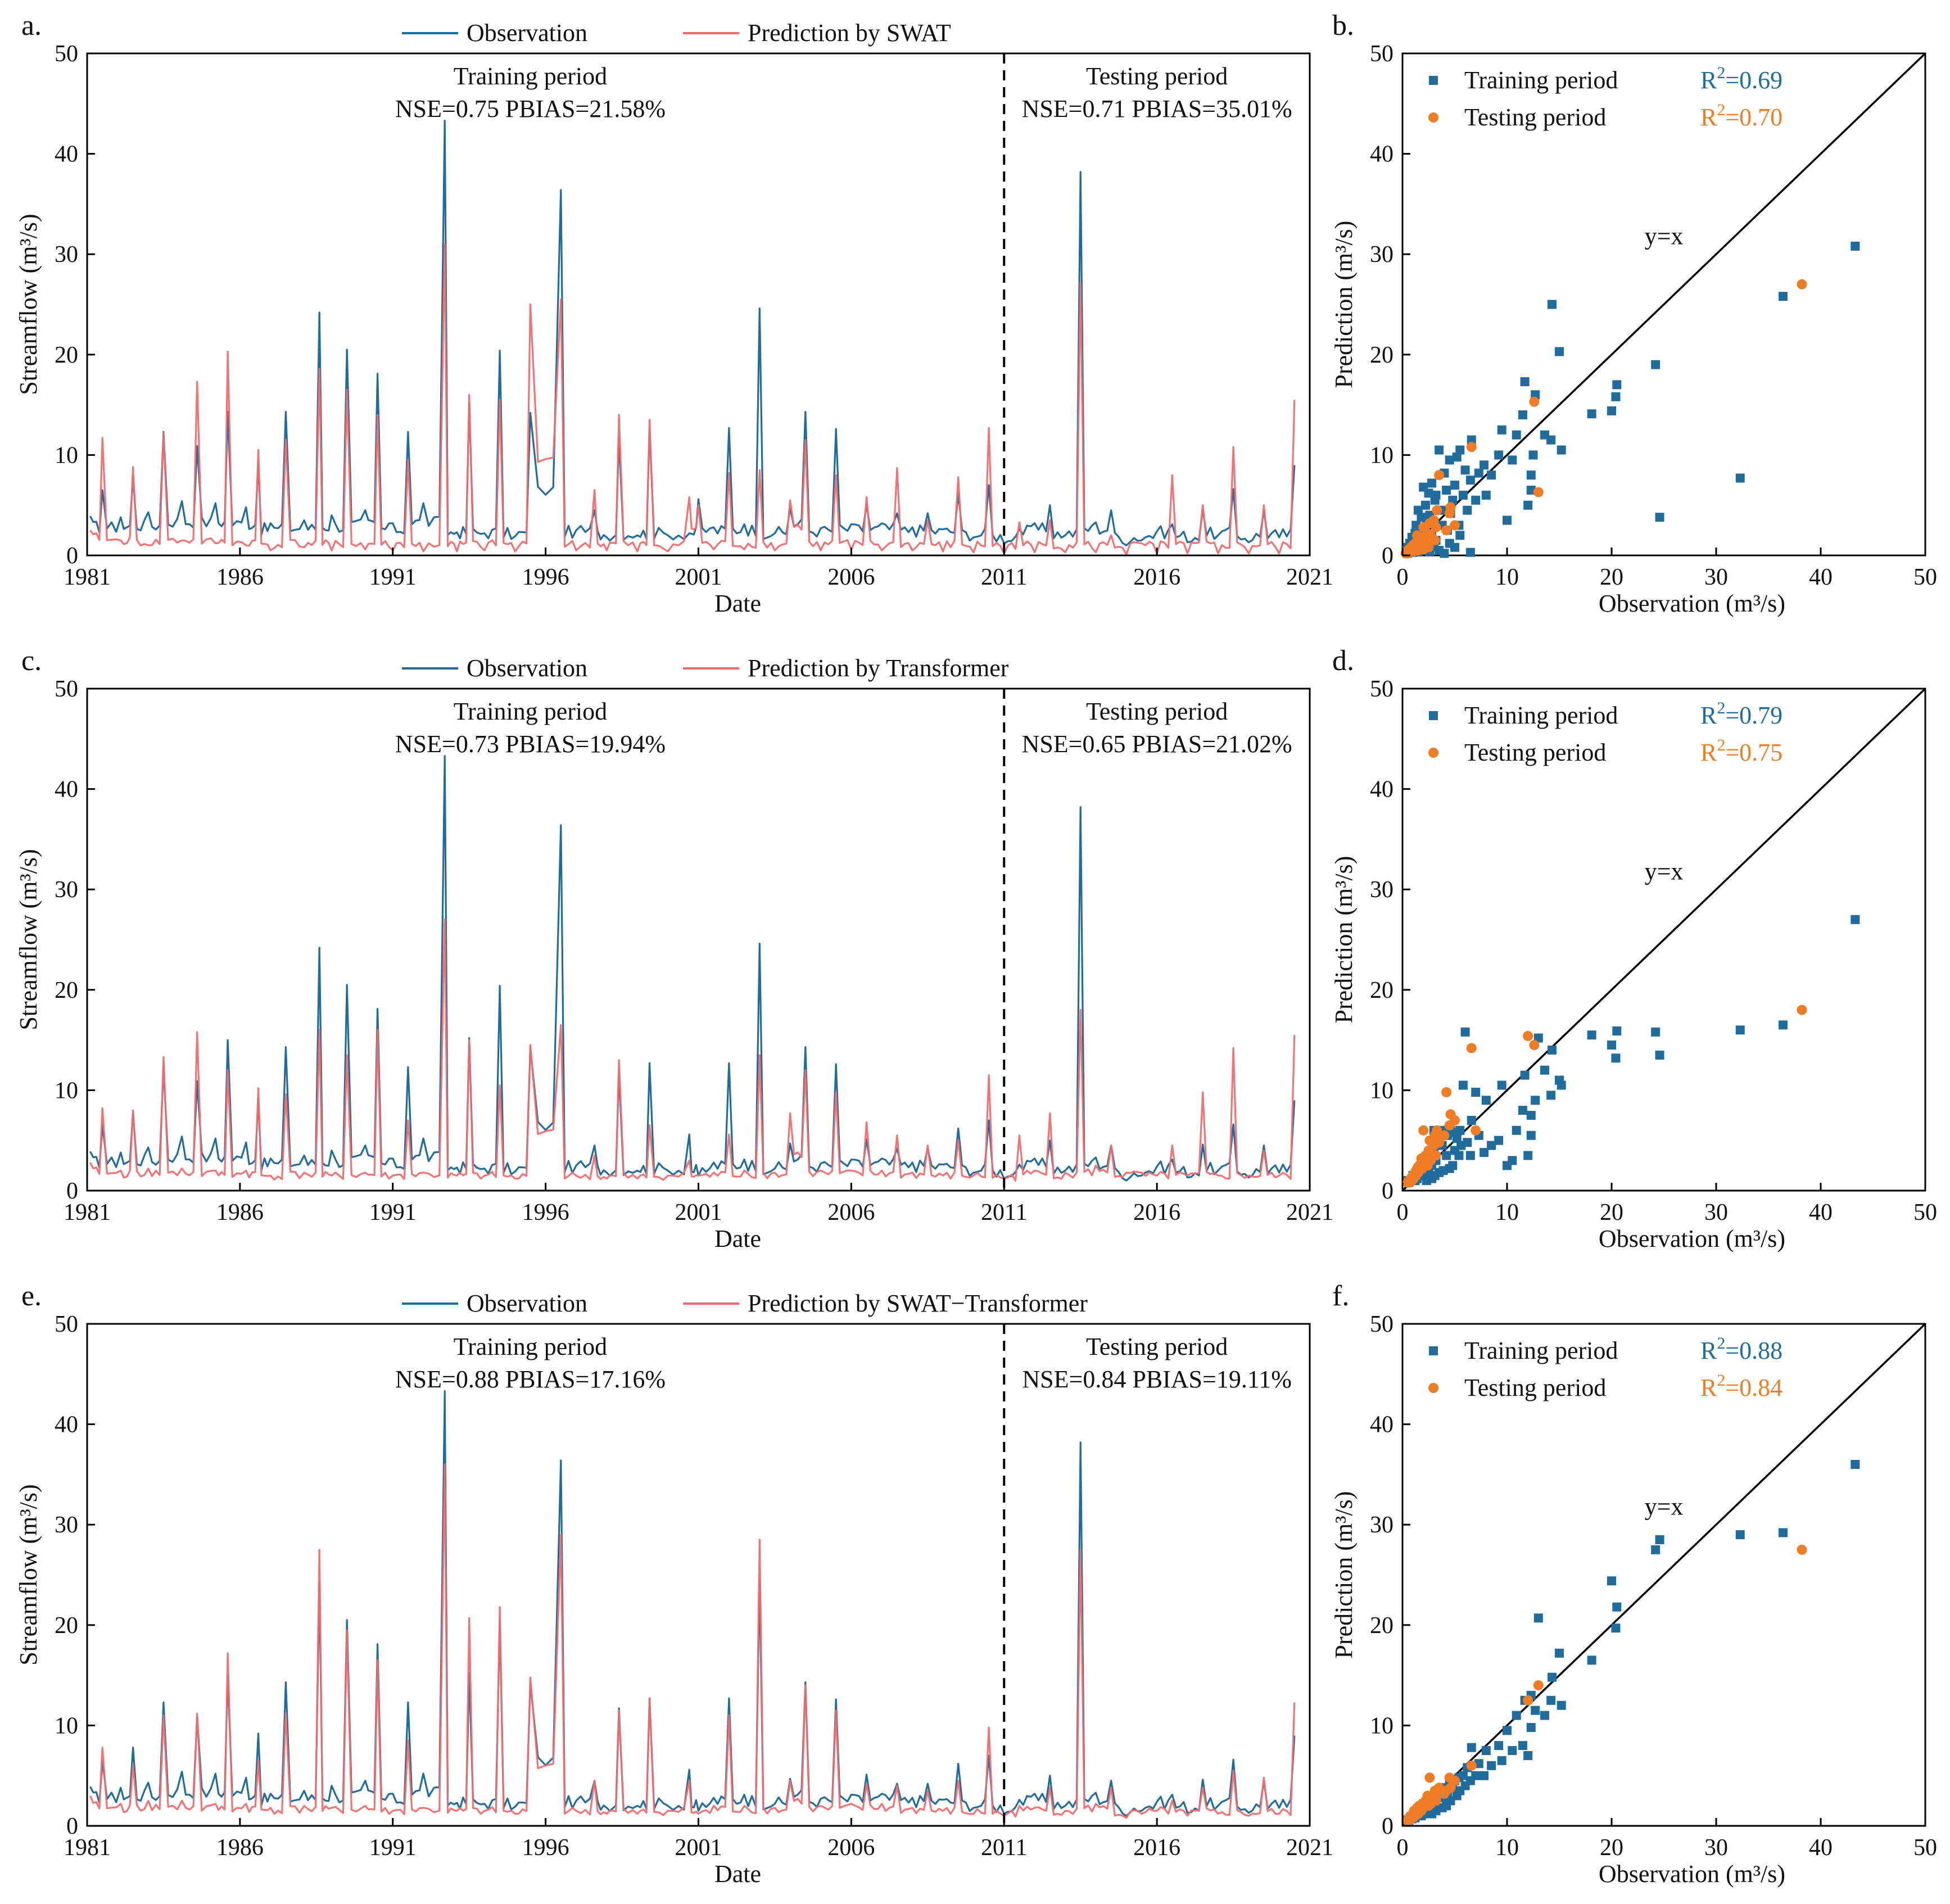 The image size is (1950, 1904). What do you see at coordinates (545, 577) in the screenshot?
I see `x-tick-label: 1996` at bounding box center [545, 577].